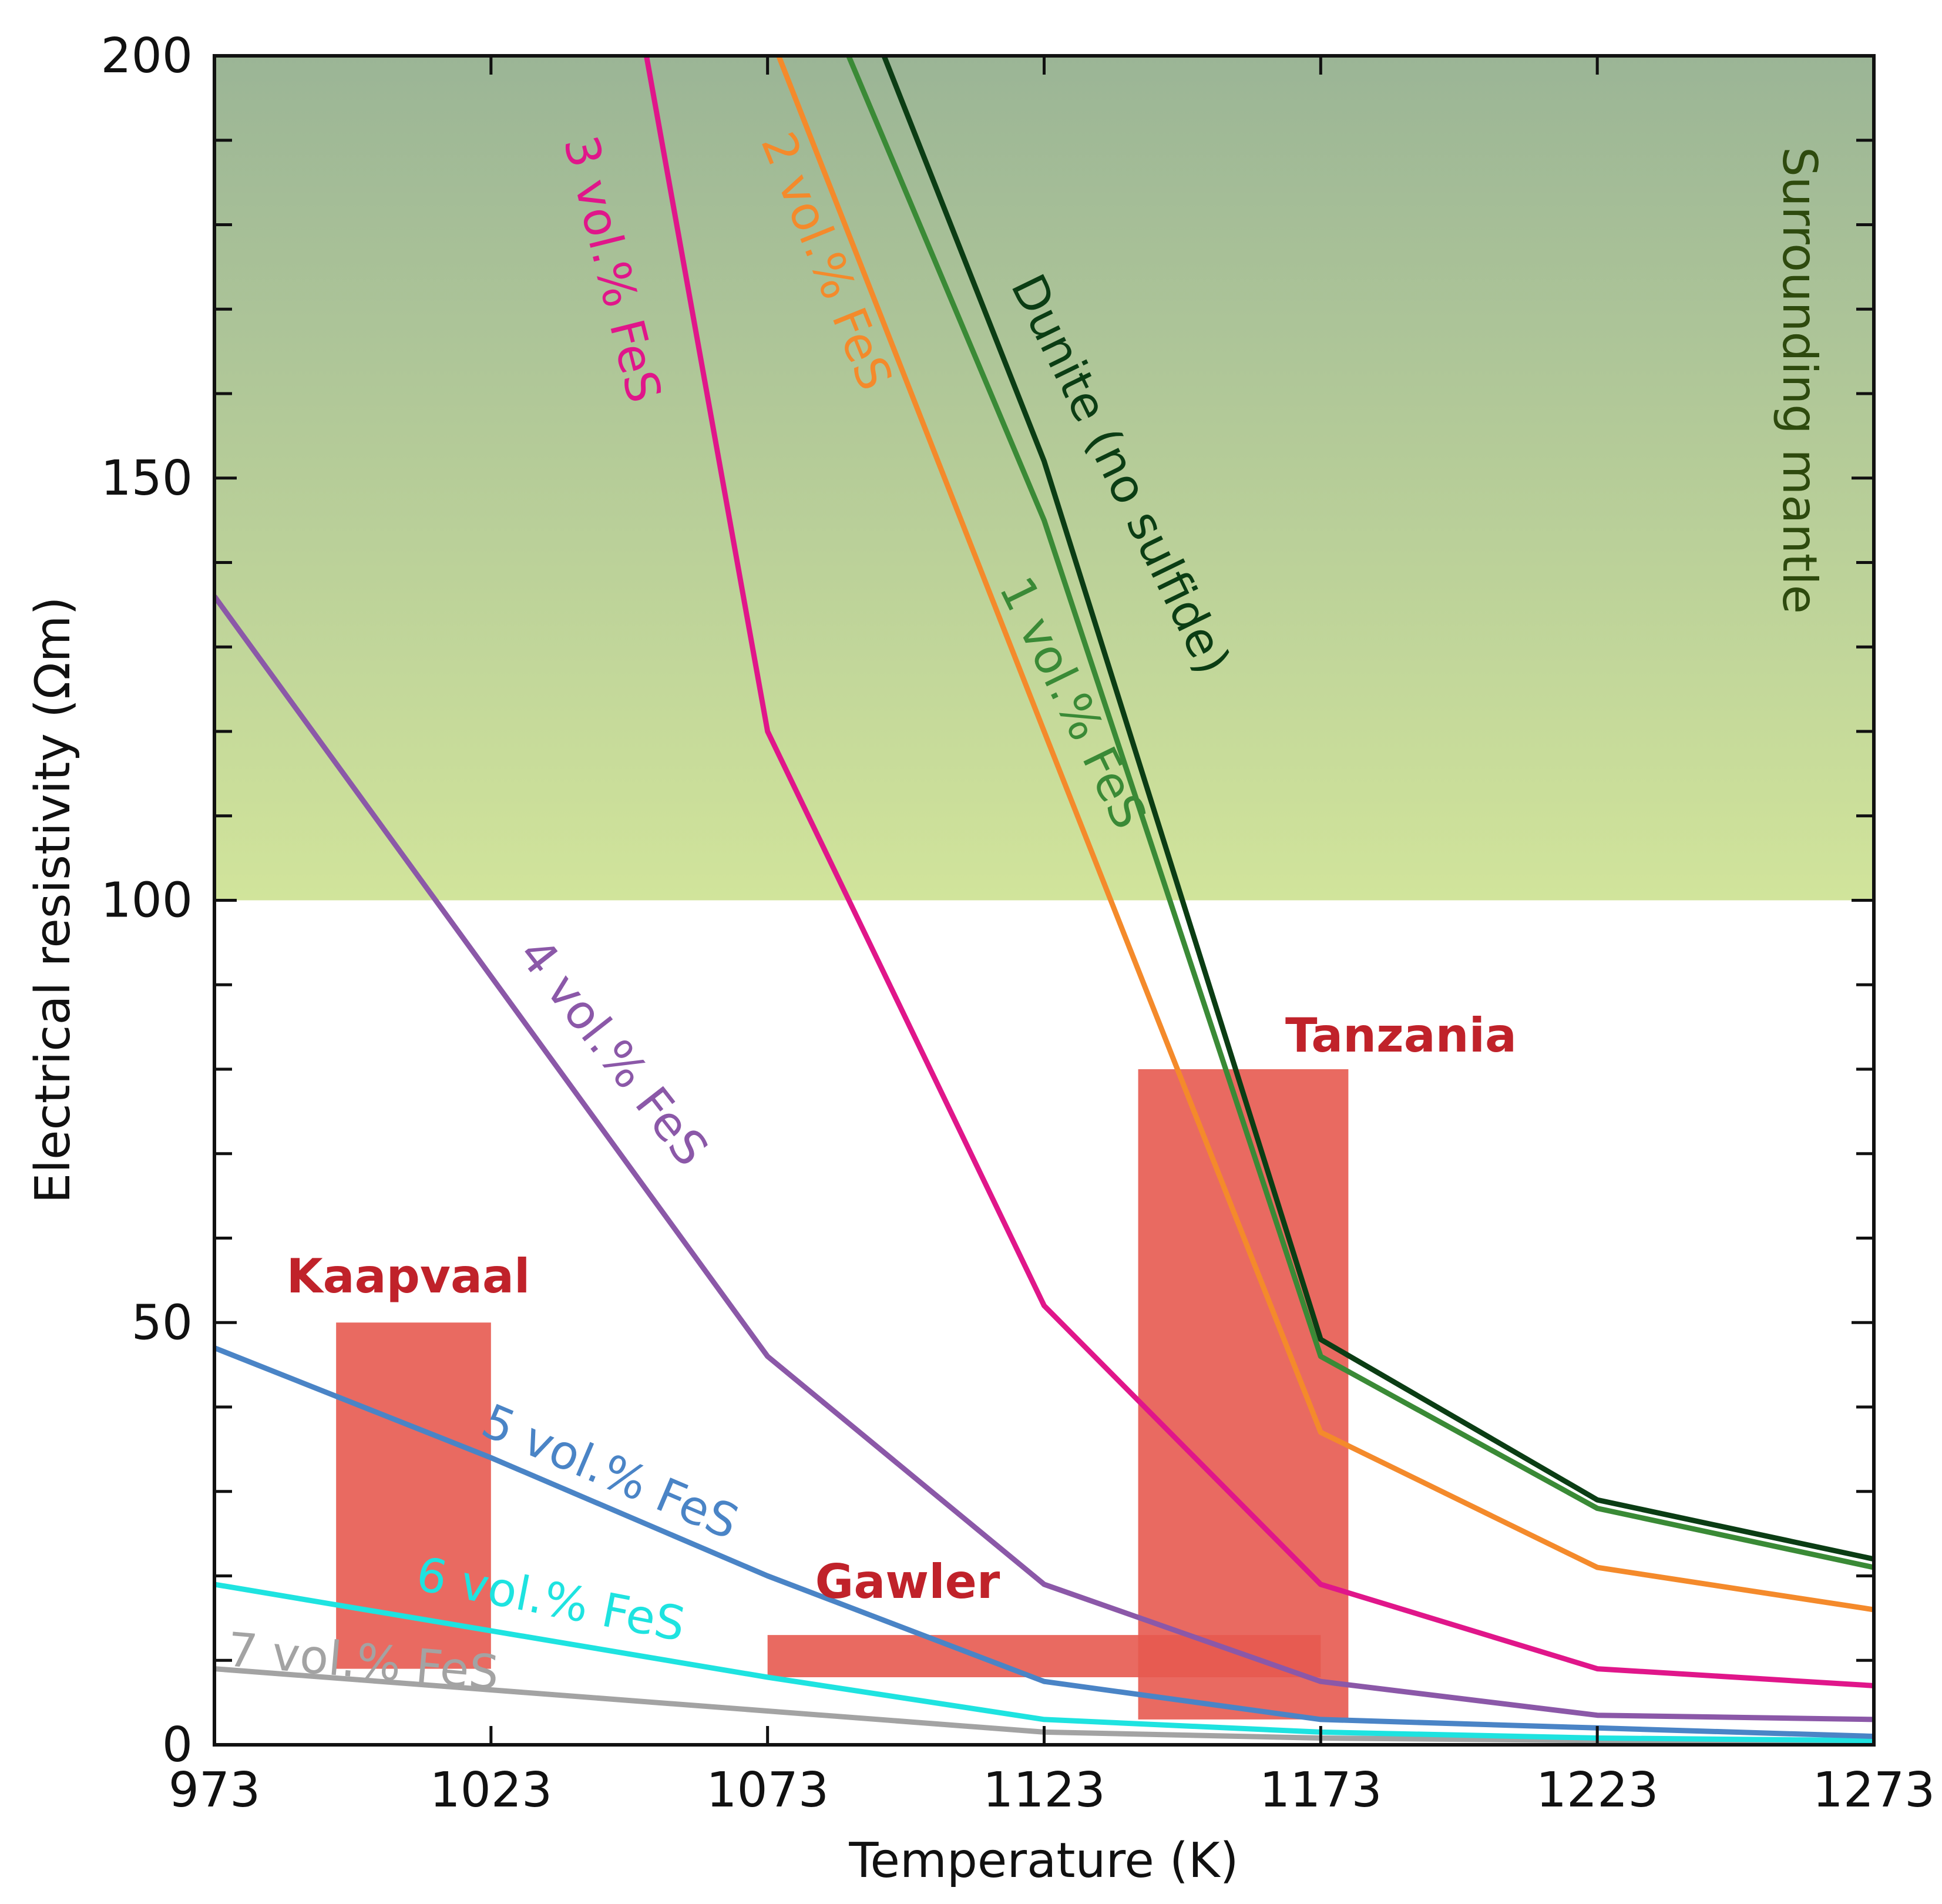  I want to click on x-tick-label: 1073, so click(768, 1790).